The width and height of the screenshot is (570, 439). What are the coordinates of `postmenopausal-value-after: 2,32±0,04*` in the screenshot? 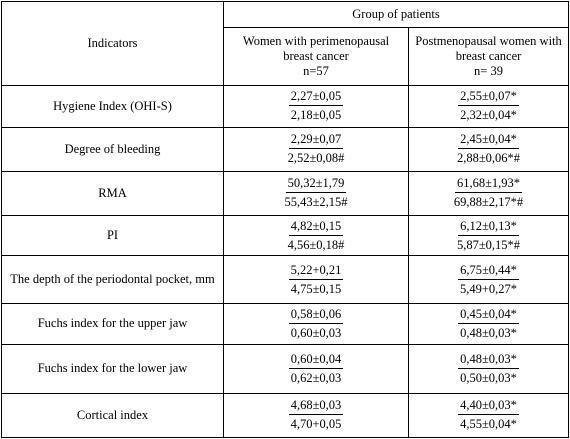 It's located at (488, 115).